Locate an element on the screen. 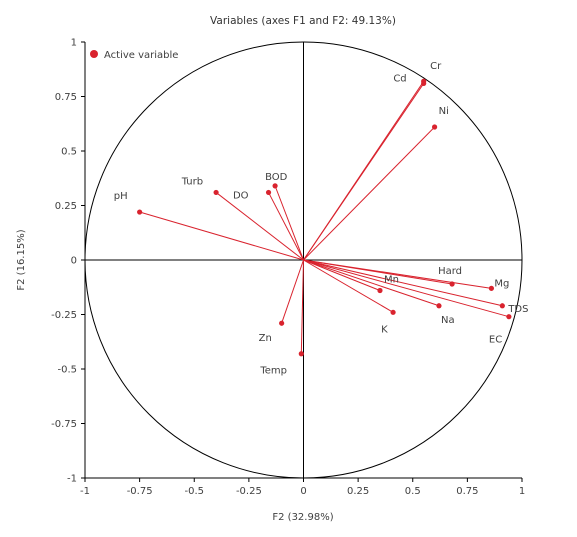 The height and width of the screenshot is (537, 577). vector-mn is located at coordinates (342, 275).